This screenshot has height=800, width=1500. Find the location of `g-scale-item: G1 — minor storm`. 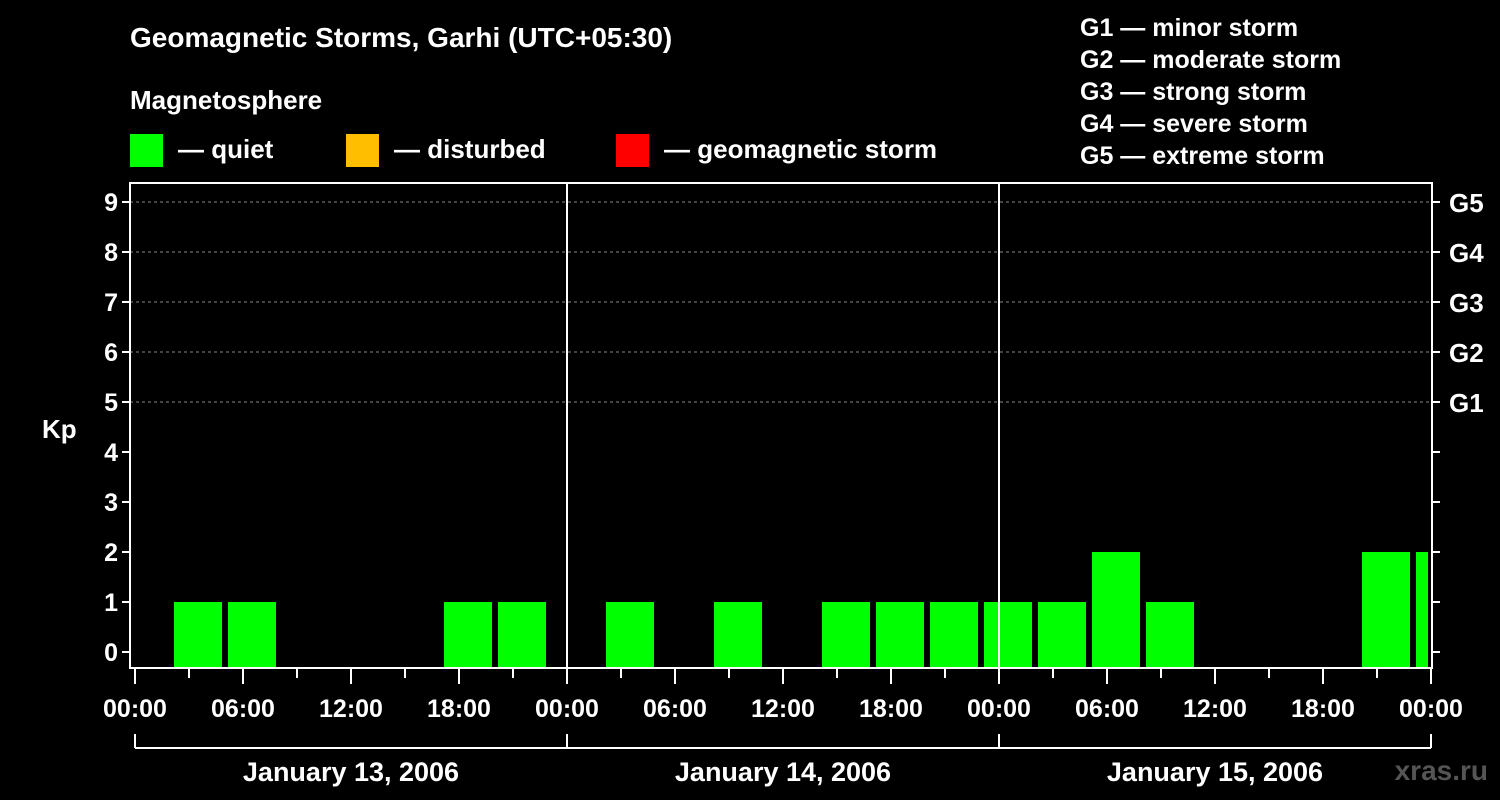

g-scale-item: G1 — minor storm is located at coordinates (1189, 28).